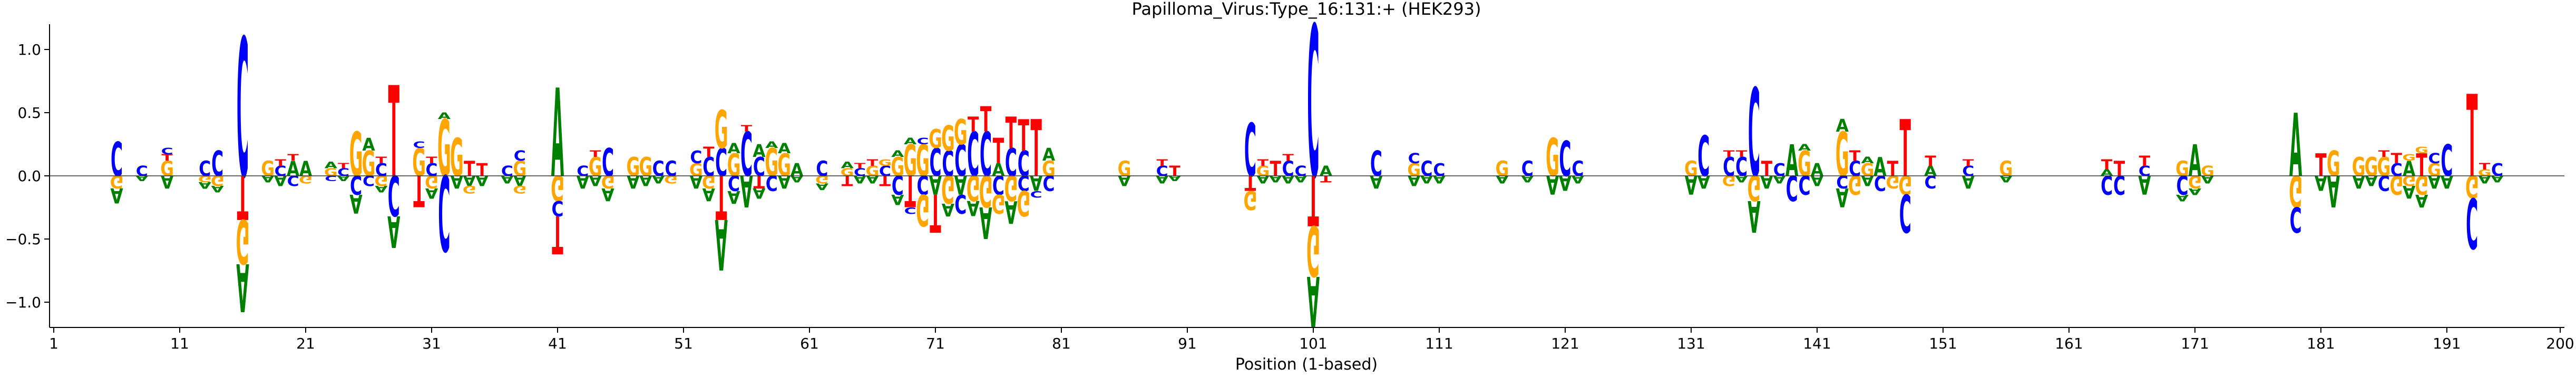  What do you see at coordinates (23, 303) in the screenshot?
I see `y-tick-label: −1.0` at bounding box center [23, 303].